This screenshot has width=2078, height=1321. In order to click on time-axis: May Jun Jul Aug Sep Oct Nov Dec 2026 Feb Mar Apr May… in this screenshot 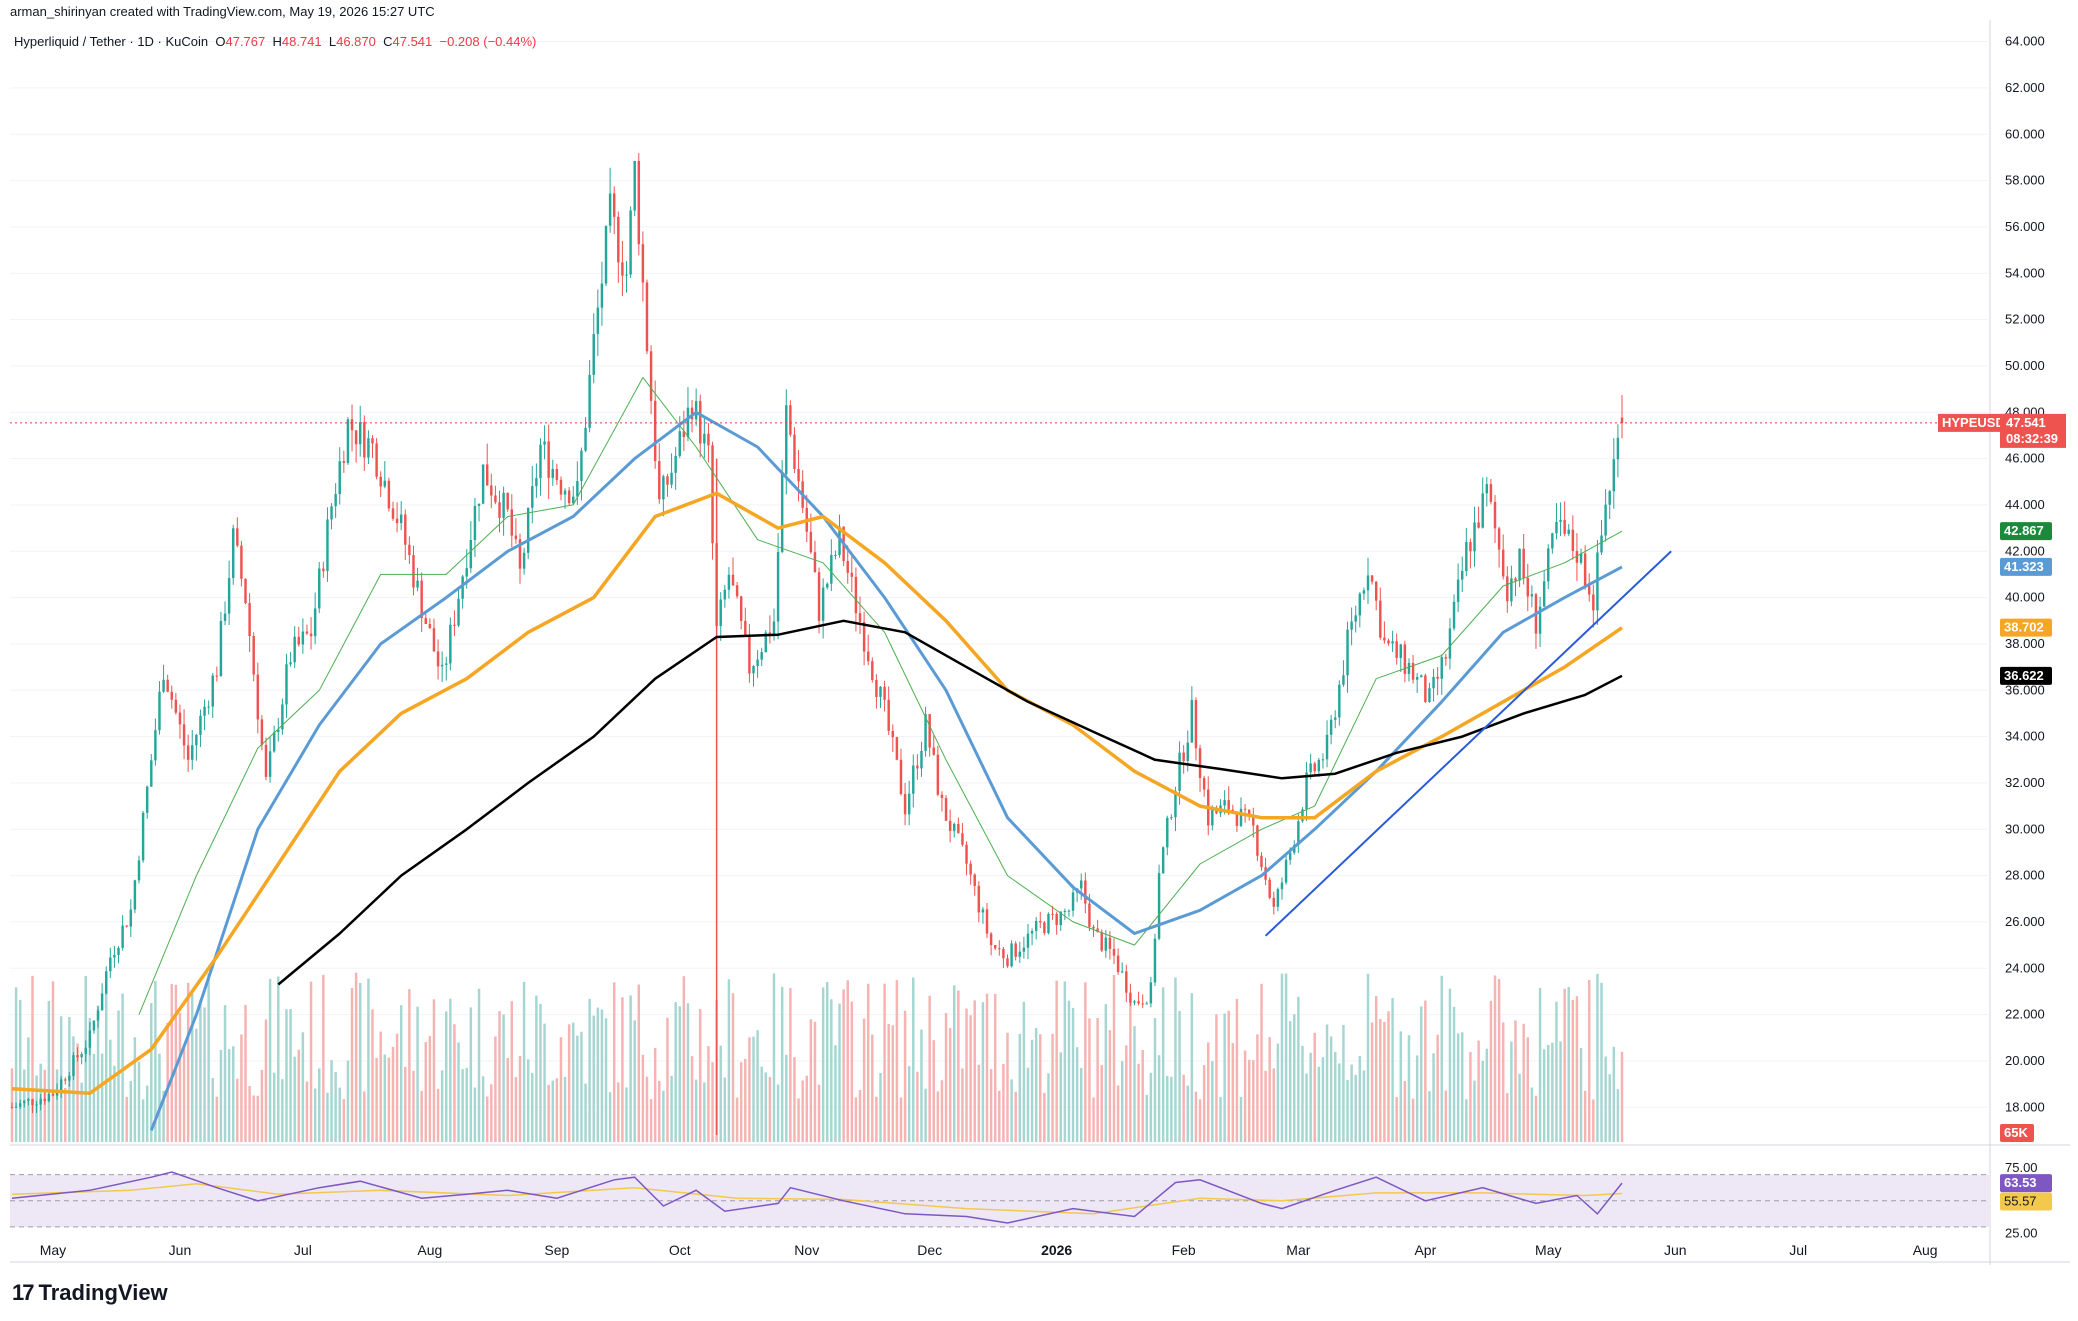, I will do `click(989, 1250)`.